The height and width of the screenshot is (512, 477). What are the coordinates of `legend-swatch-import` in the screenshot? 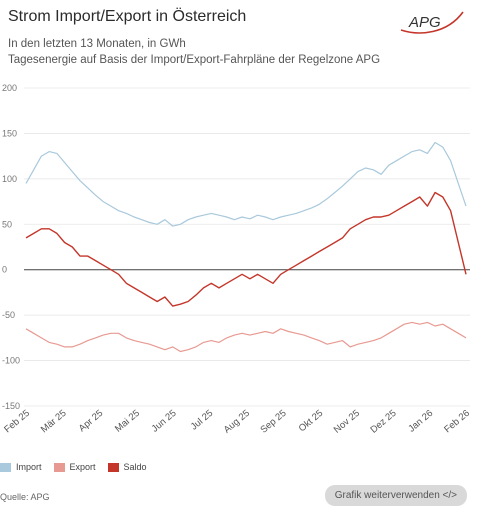 It's located at (5, 467).